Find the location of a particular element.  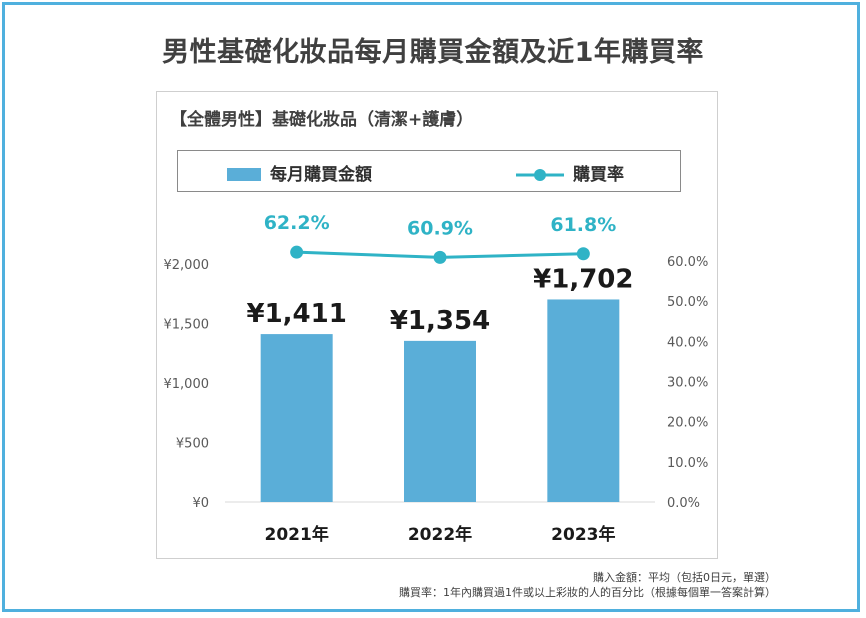

x-tick-label: 2023年 is located at coordinates (583, 534).